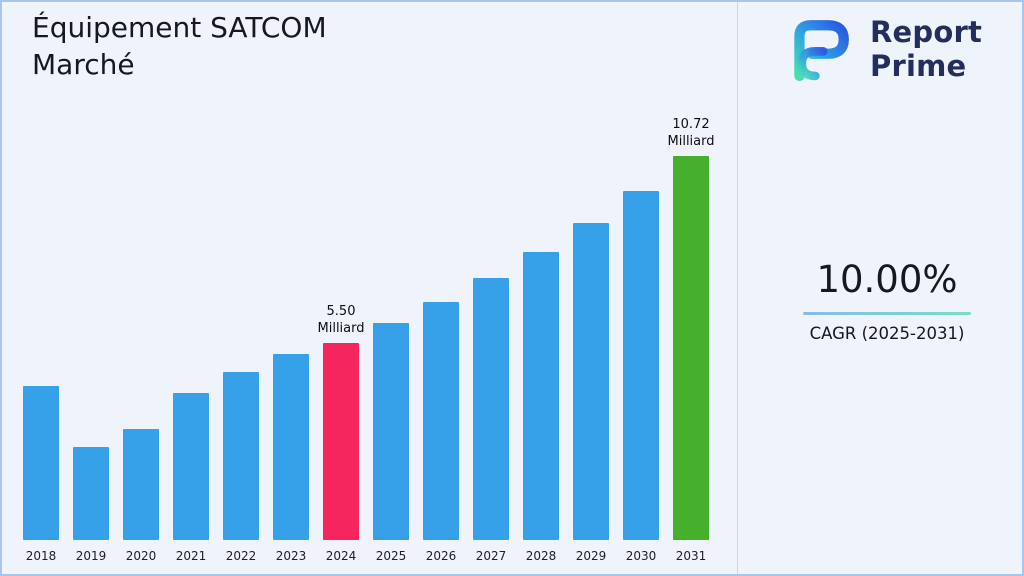 This screenshot has width=1024, height=576. What do you see at coordinates (441, 421) in the screenshot?
I see `bar-2026` at bounding box center [441, 421].